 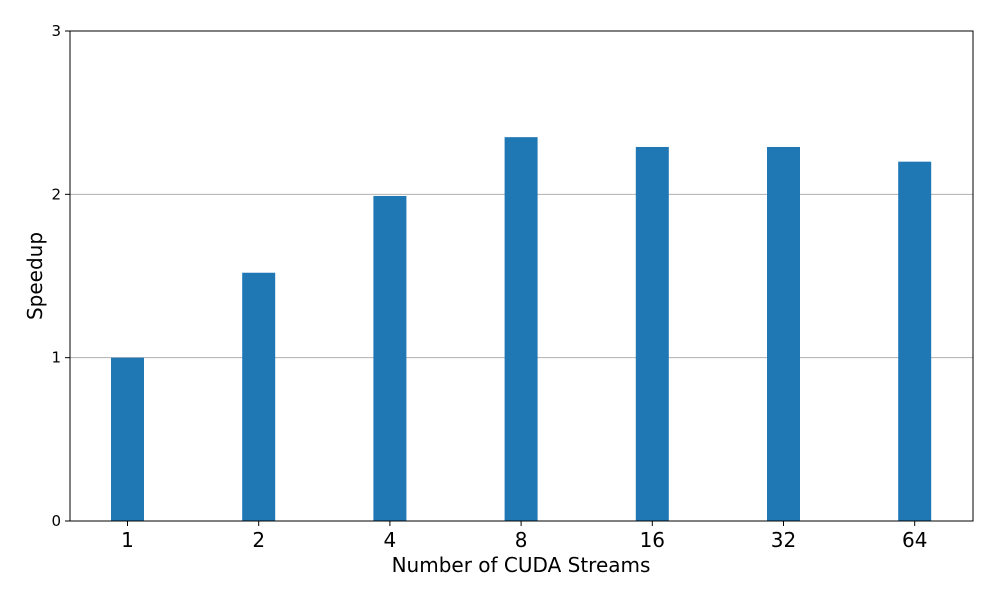 I want to click on x-tick-label: 1, so click(x=127, y=540).